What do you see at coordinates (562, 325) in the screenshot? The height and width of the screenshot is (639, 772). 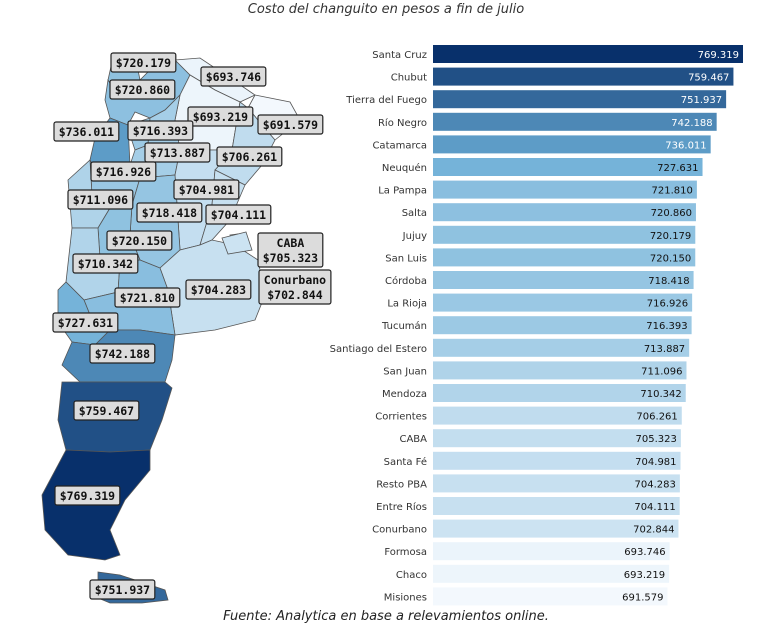 I see `bar-tucuman` at bounding box center [562, 325].